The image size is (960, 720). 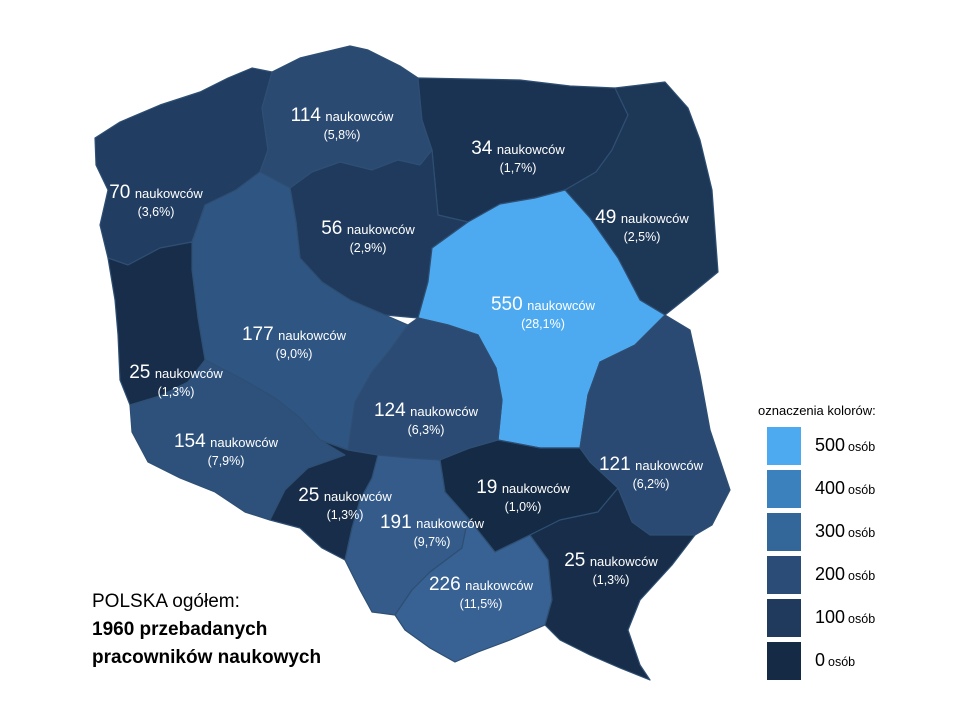 I want to click on count: 124, so click(x=389, y=410).